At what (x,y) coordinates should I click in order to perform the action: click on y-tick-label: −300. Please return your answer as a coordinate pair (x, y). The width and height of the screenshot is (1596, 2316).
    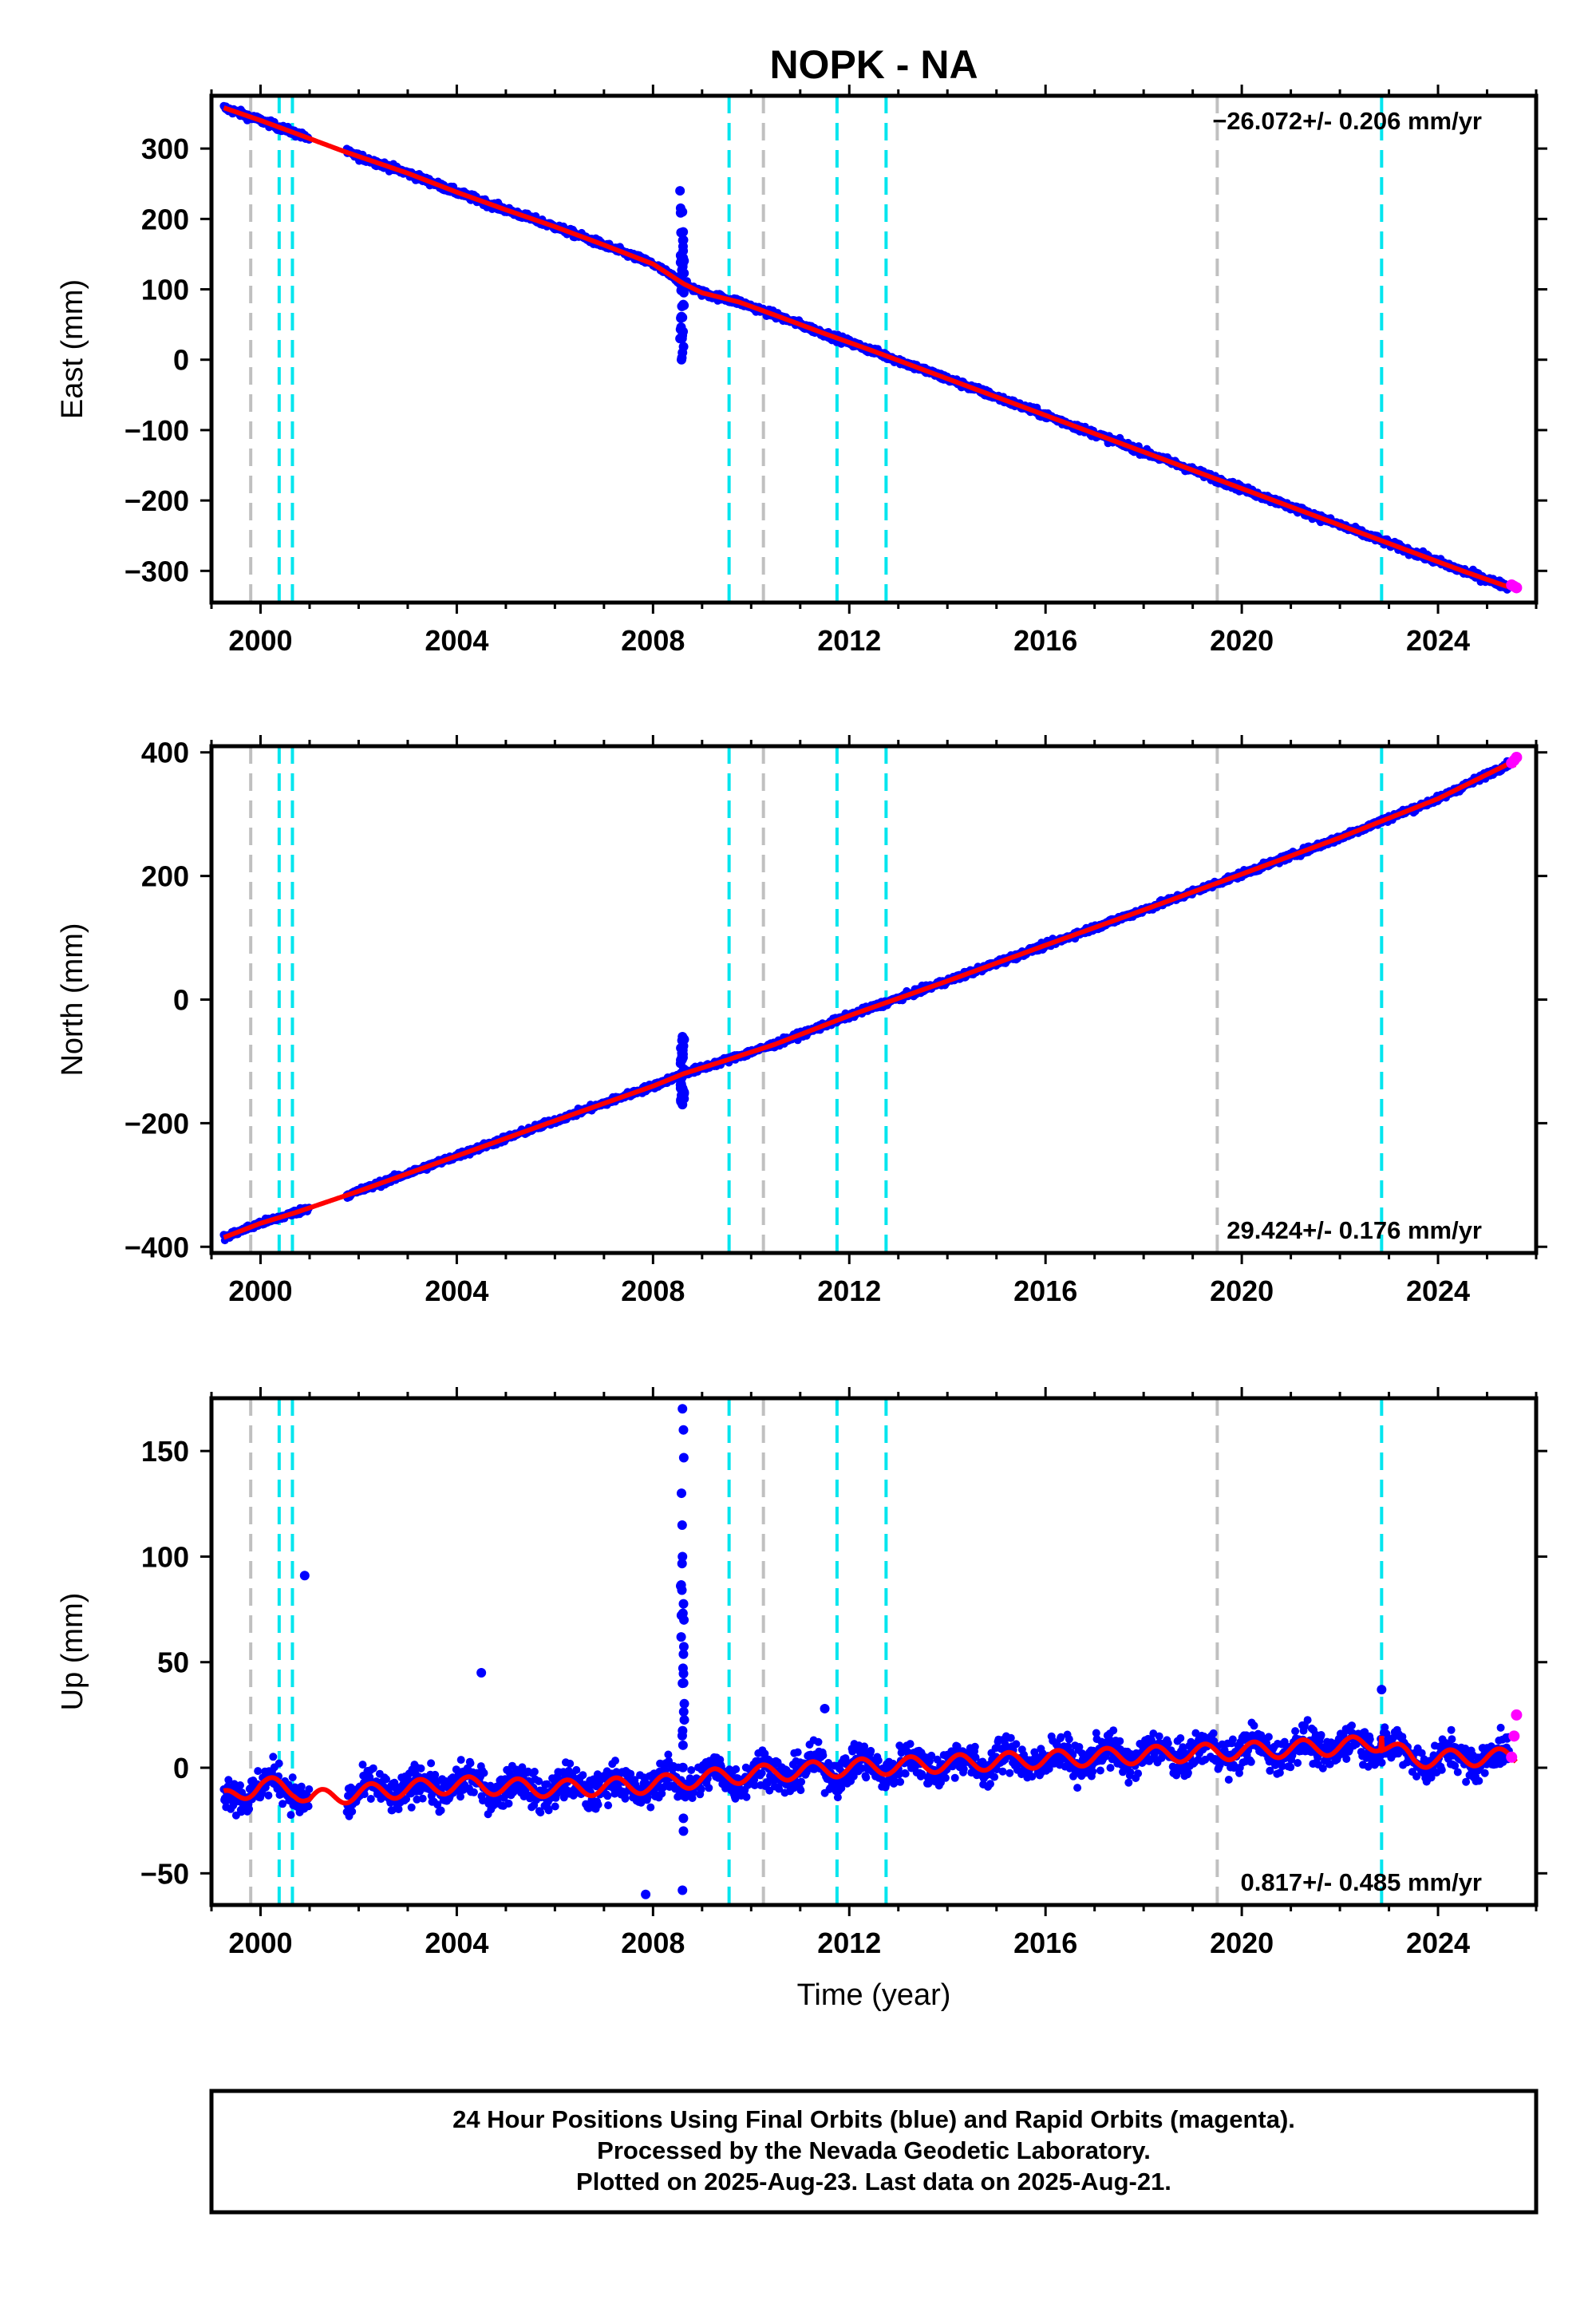
    Looking at the image, I should click on (156, 571).